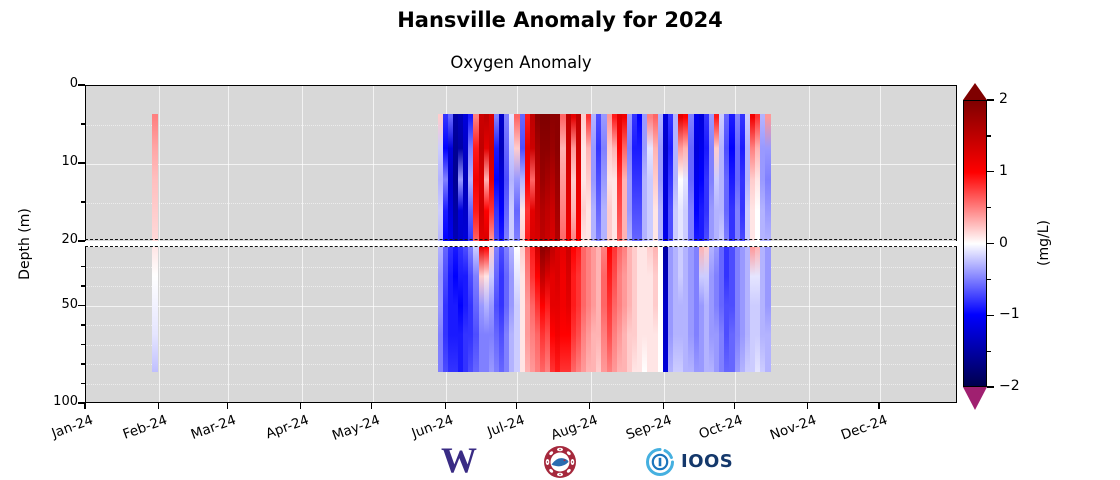 Image resolution: width=1120 pixels, height=480 pixels. Describe the element at coordinates (1003, 99) in the screenshot. I see `colorbar-tick-label: 2` at that location.